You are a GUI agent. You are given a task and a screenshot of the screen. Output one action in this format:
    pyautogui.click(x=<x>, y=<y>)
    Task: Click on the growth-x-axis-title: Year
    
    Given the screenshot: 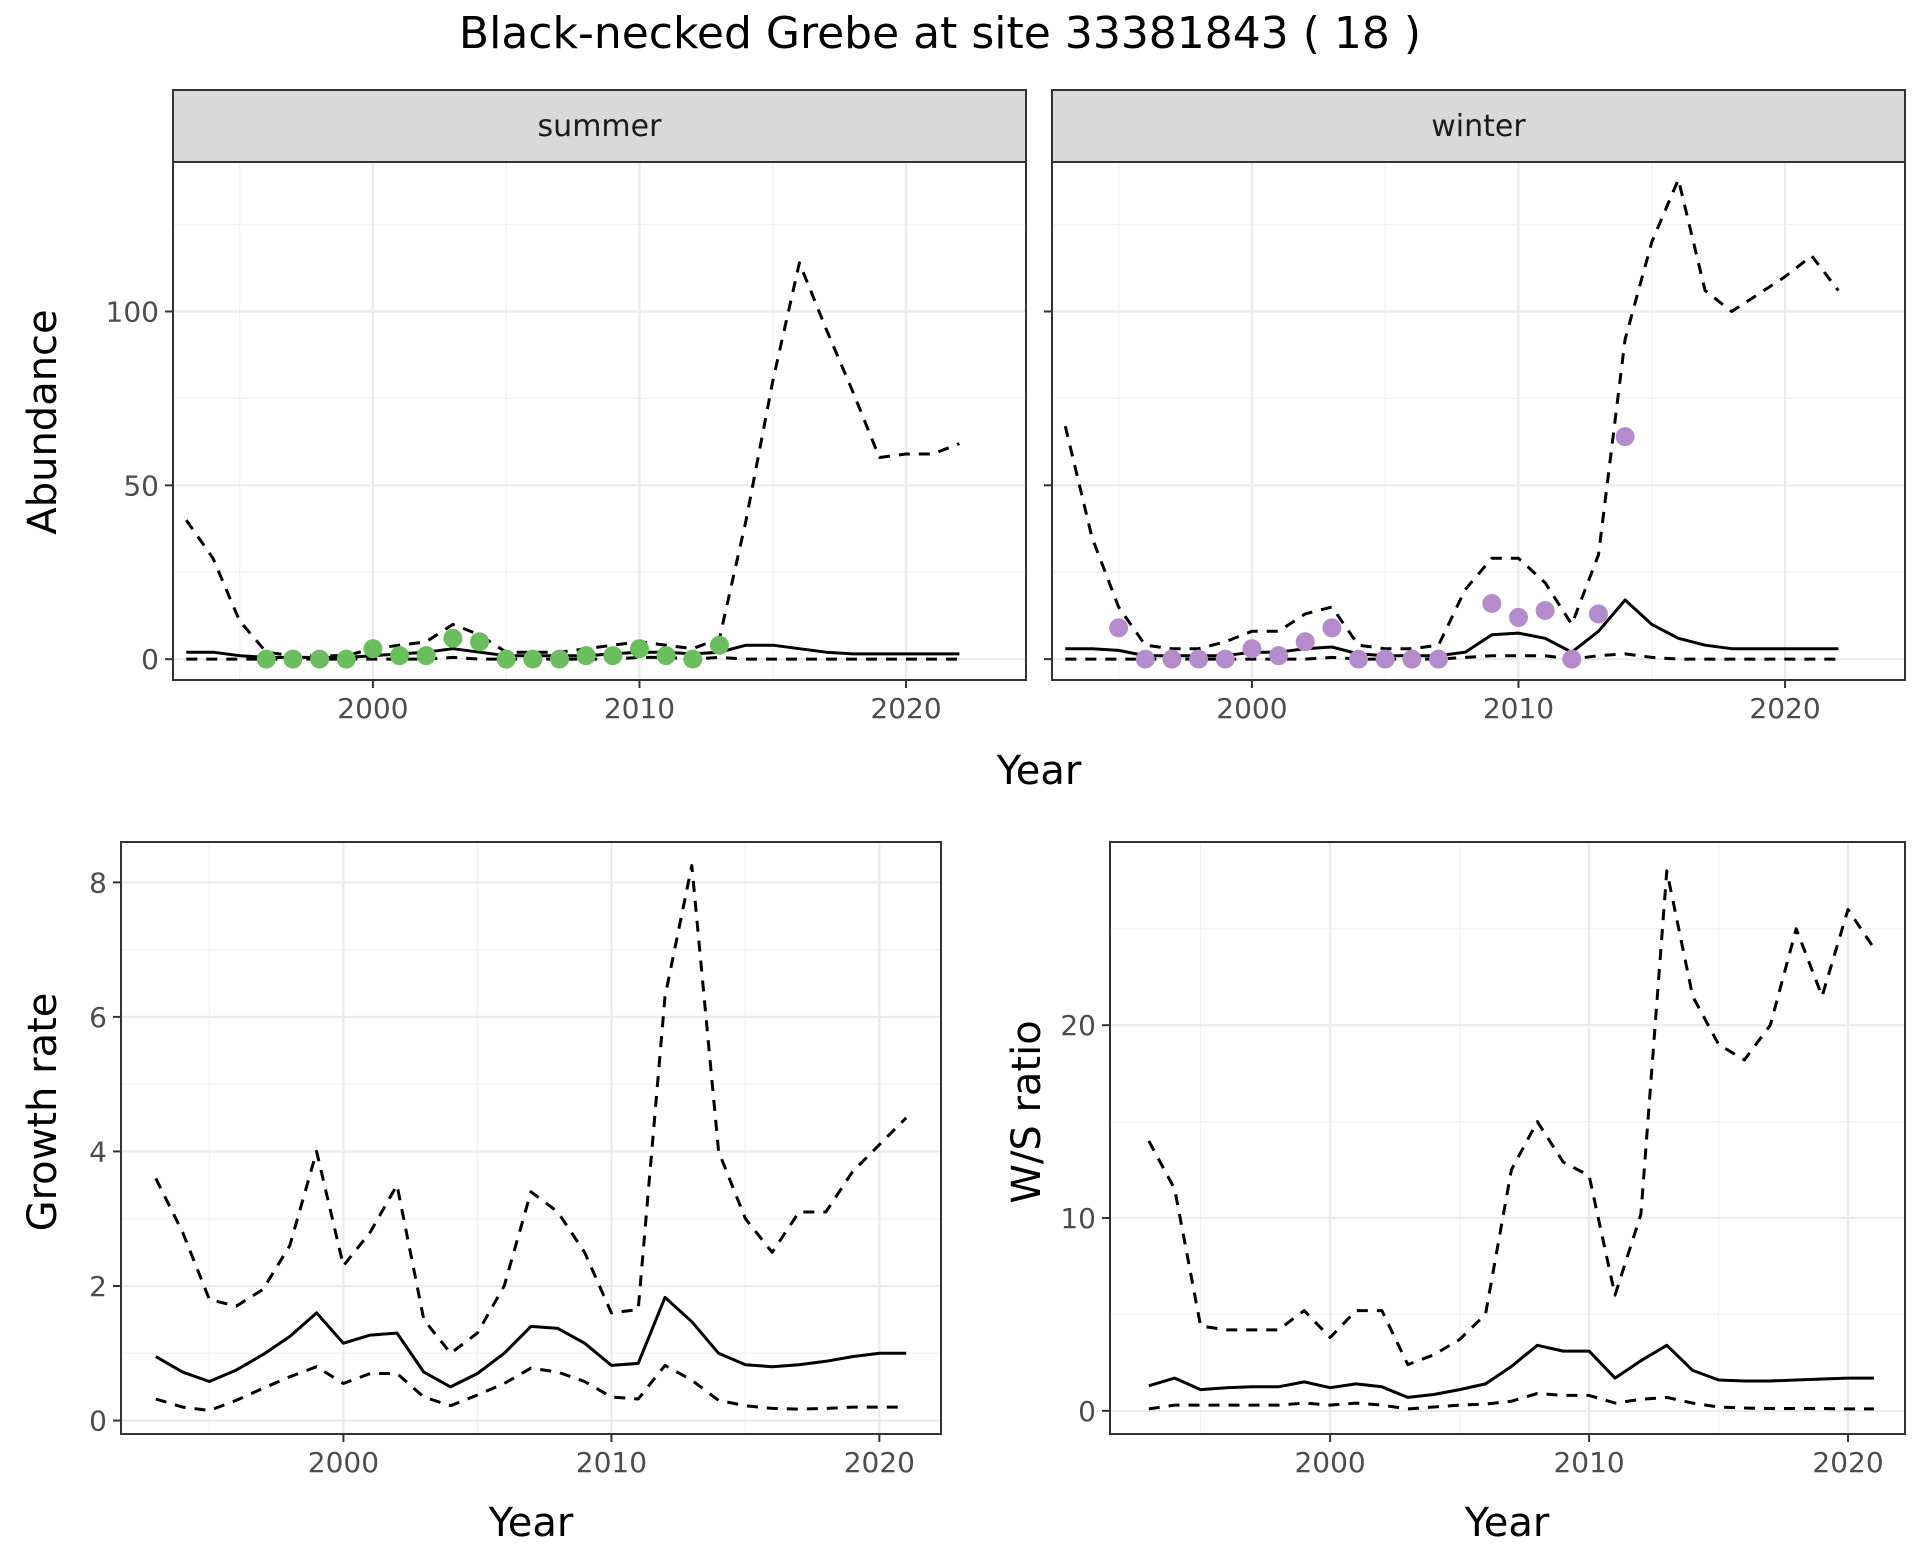 What is the action you would take?
    pyautogui.click(x=531, y=1523)
    